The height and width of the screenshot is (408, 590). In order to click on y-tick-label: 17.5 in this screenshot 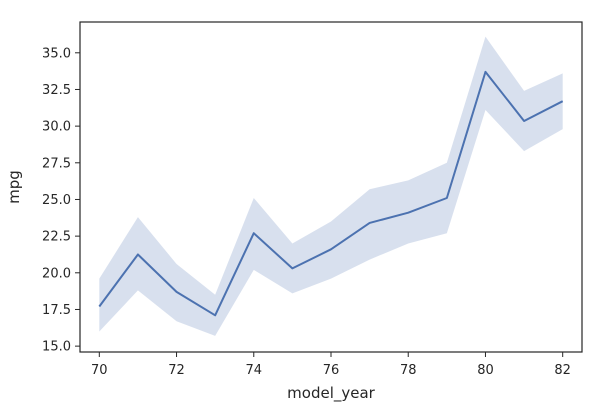, I will do `click(56, 310)`.